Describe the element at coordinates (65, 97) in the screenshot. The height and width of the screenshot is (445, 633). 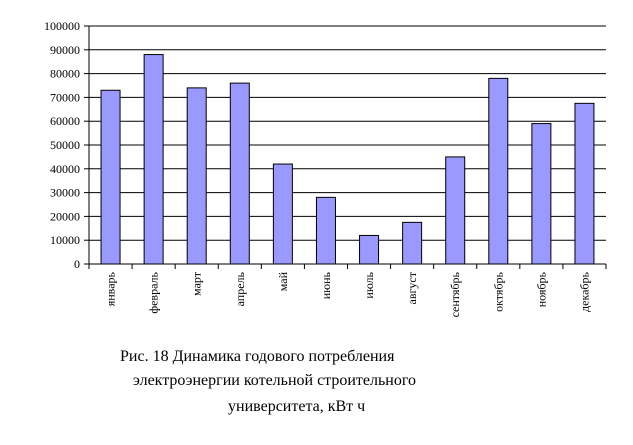
I see `y-tick-label: 70000` at that location.